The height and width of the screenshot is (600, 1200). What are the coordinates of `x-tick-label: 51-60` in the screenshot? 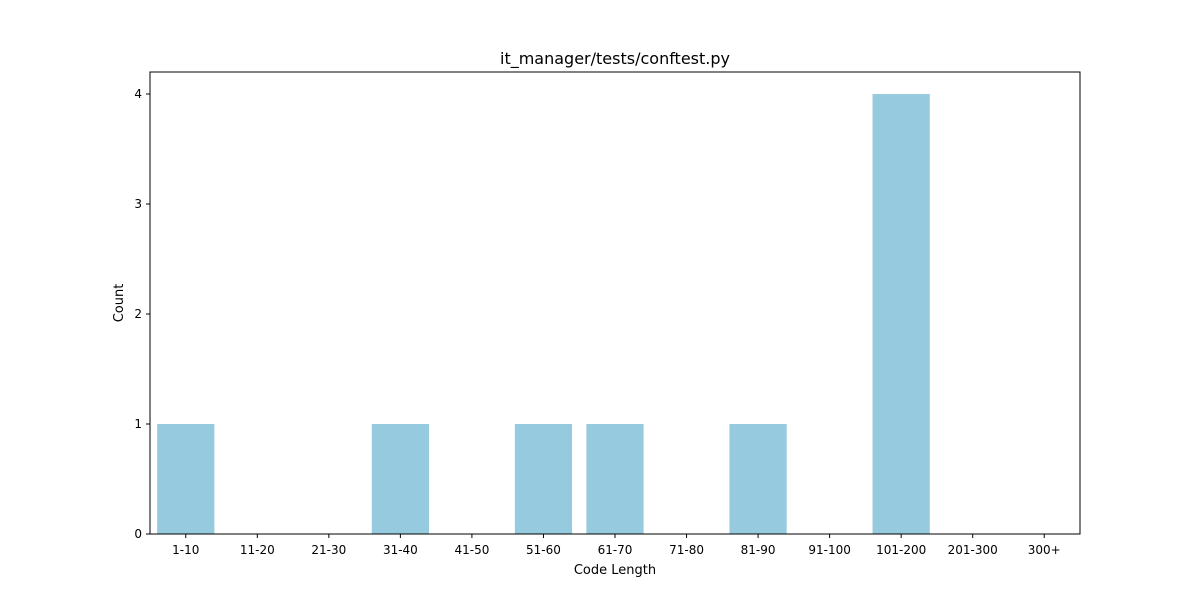 It's located at (543, 550).